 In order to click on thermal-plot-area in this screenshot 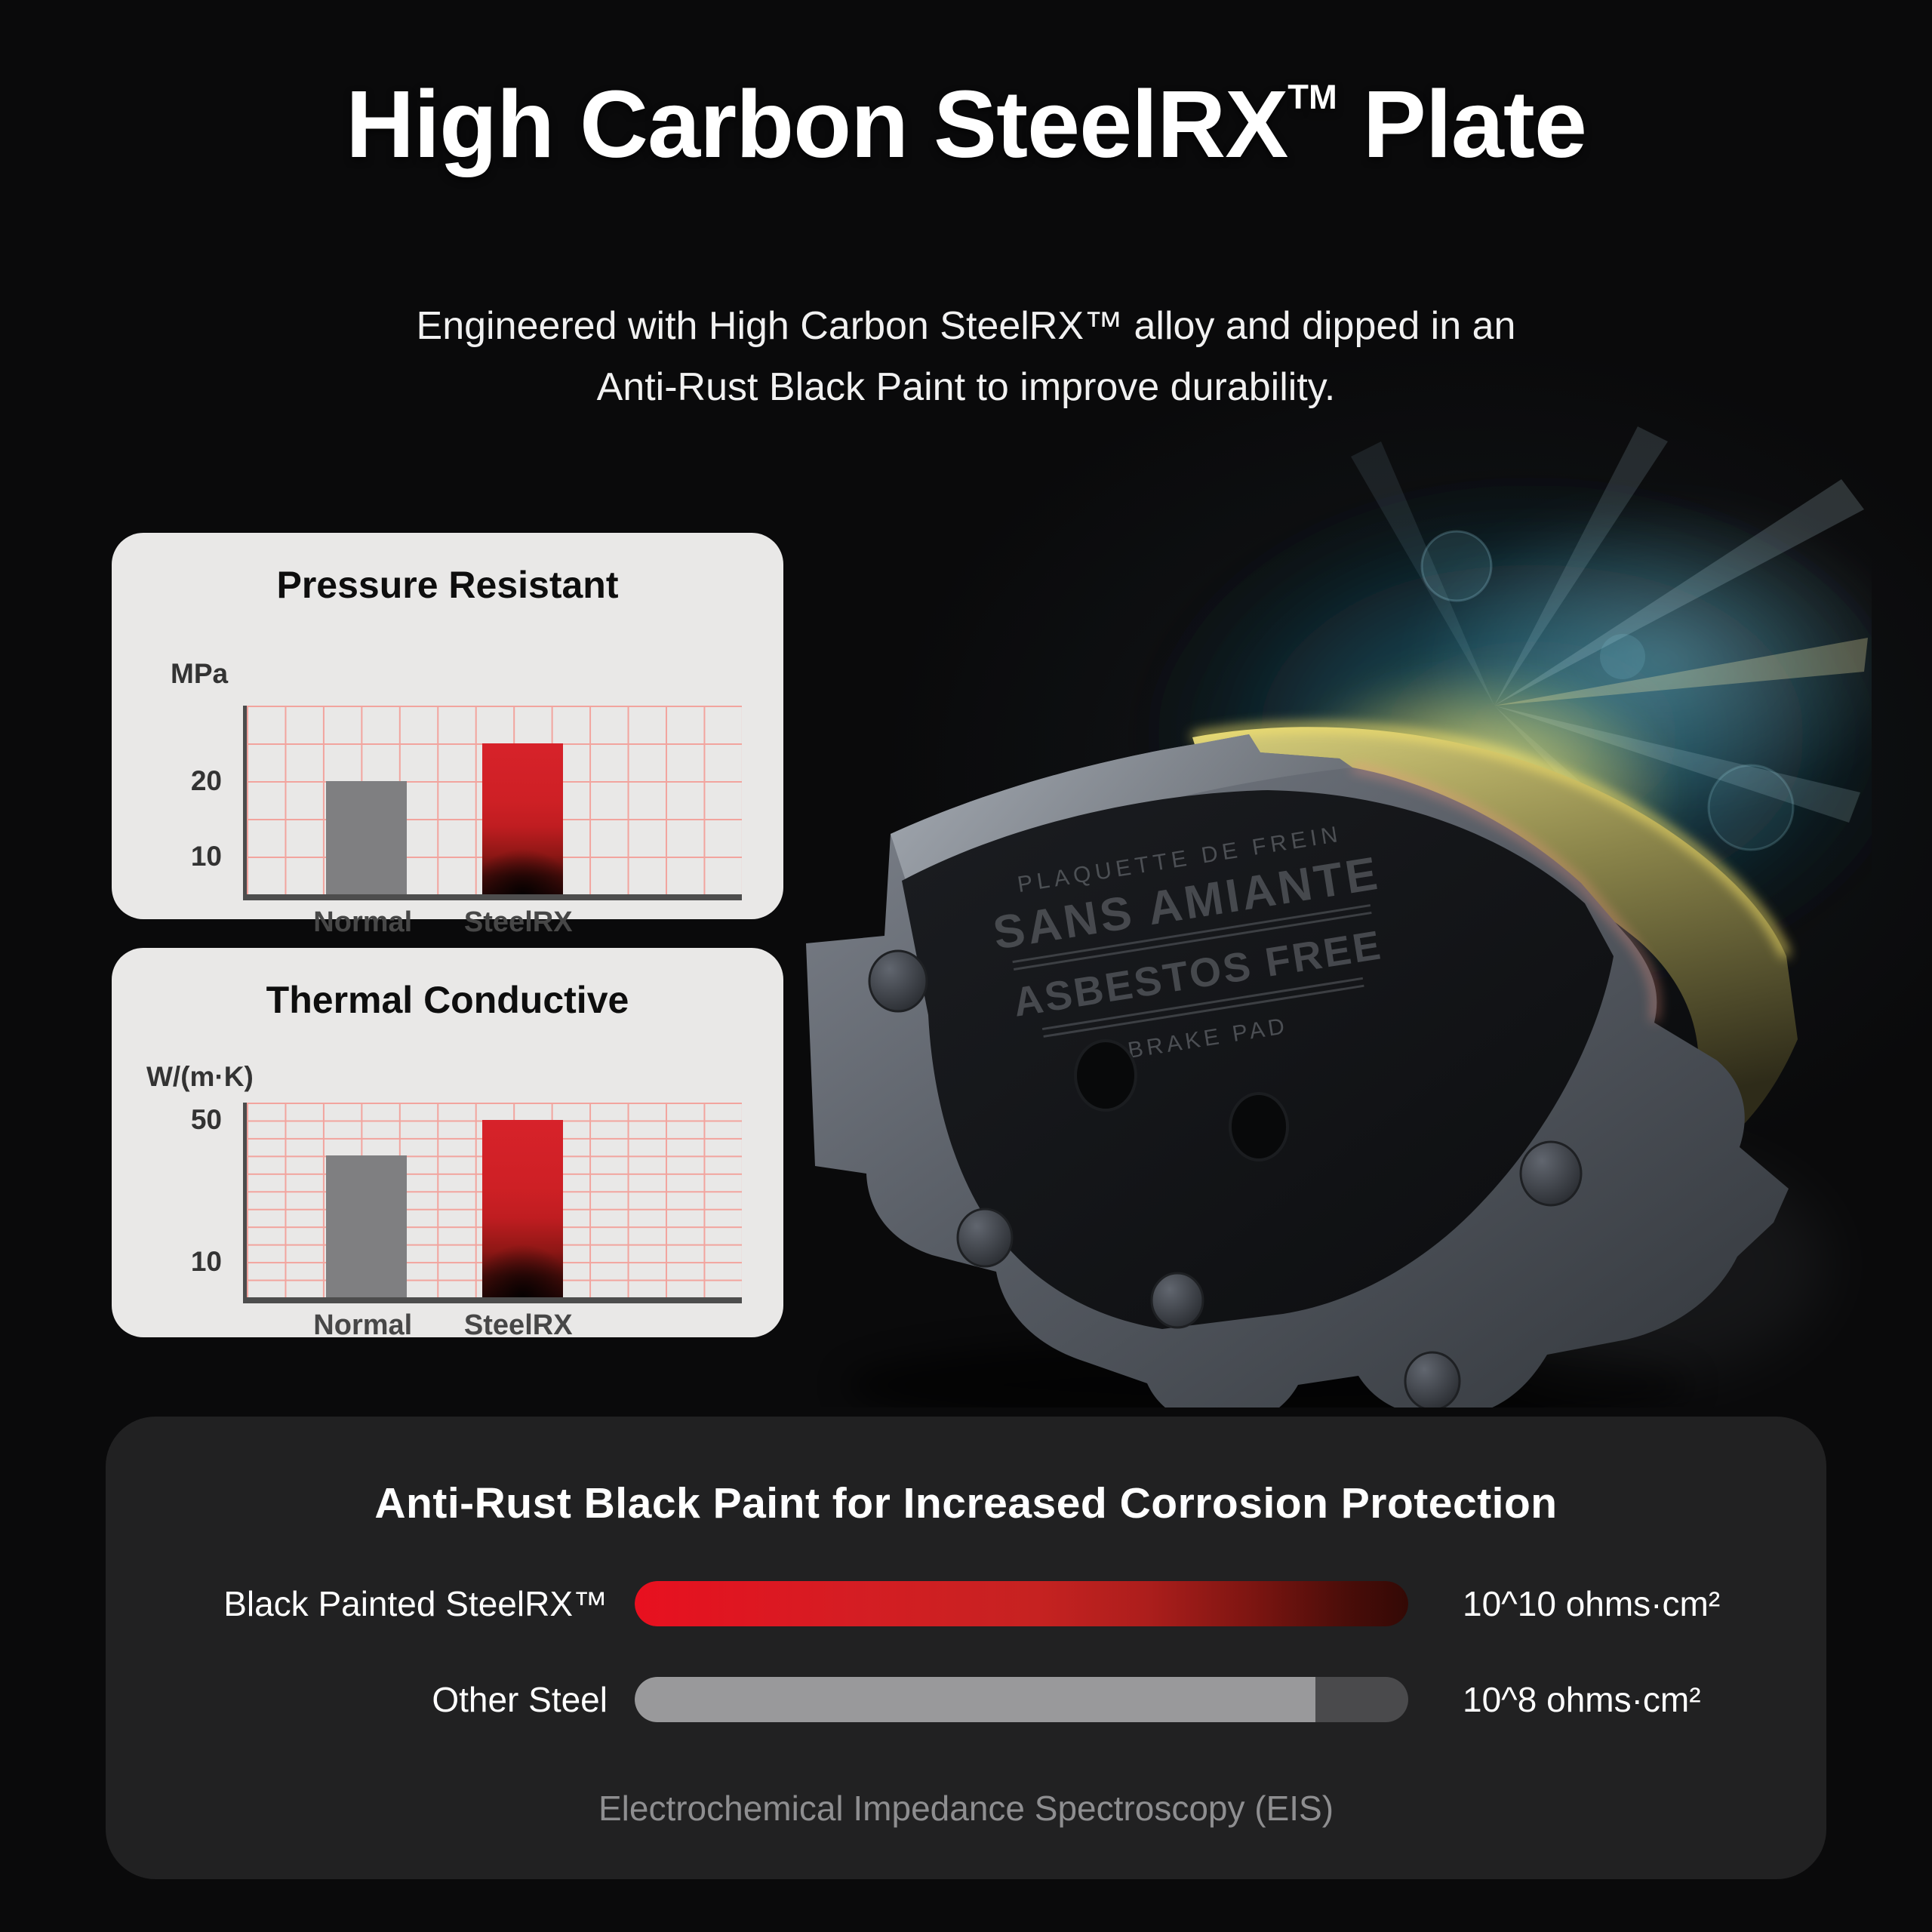, I will do `click(492, 1203)`.